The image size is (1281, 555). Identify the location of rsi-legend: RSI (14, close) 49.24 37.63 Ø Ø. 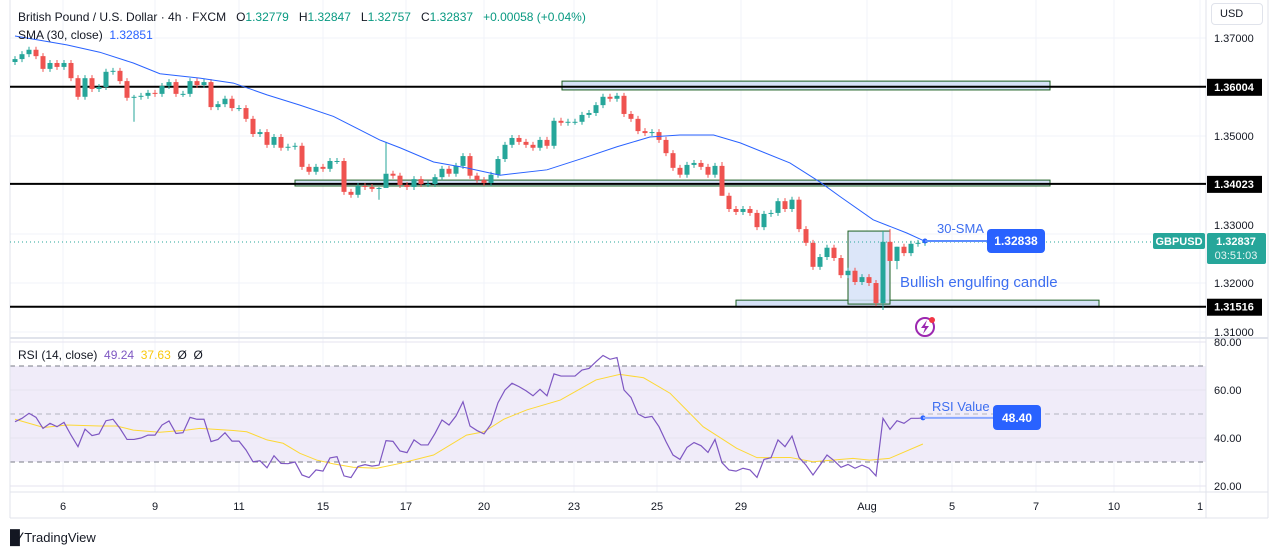
(110, 355).